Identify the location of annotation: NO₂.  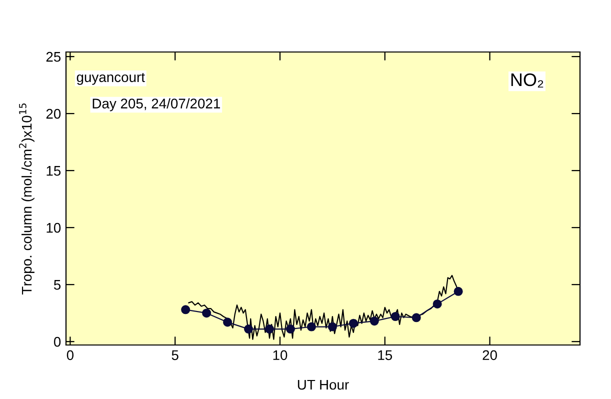
(527, 80).